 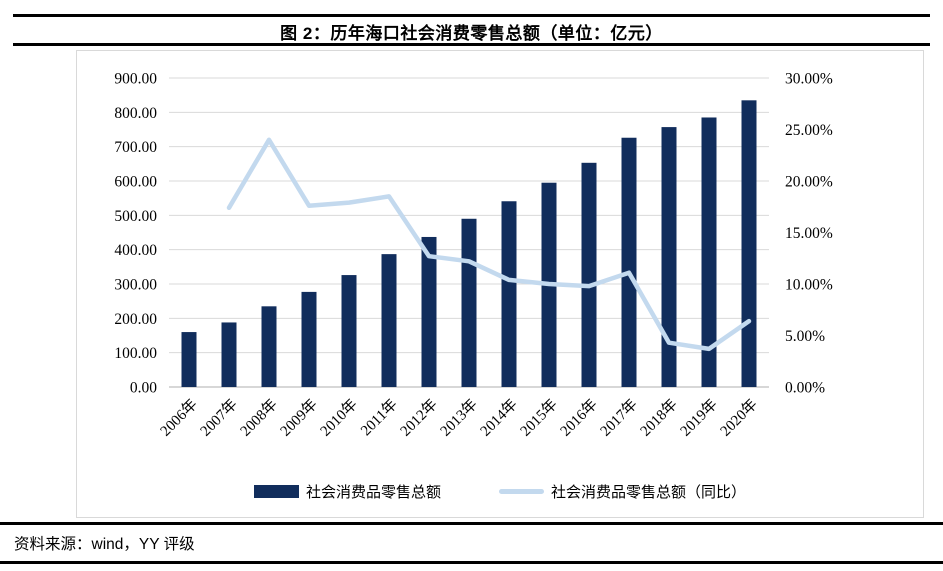 I want to click on x-axis-tick-label: 2015年, so click(x=539, y=418).